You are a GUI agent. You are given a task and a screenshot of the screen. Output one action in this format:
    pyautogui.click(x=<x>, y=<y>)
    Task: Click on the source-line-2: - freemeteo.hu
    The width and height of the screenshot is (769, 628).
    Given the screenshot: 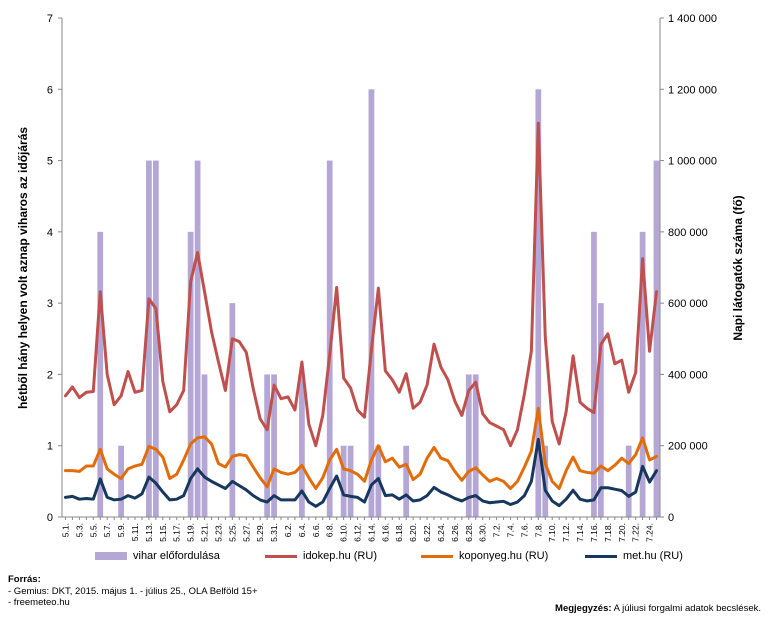 What is the action you would take?
    pyautogui.click(x=39, y=602)
    